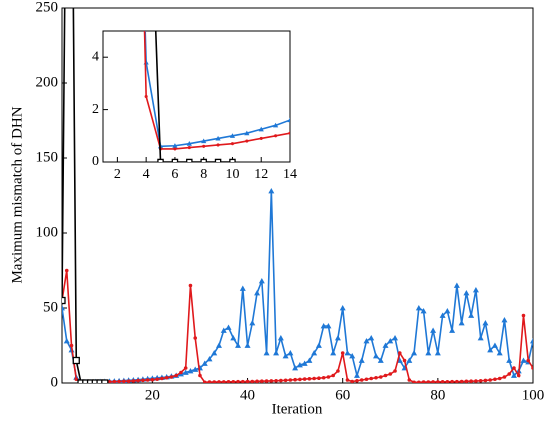 Image resolution: width=550 pixels, height=425 pixels. I want to click on x-tick-label: 100, so click(533, 395).